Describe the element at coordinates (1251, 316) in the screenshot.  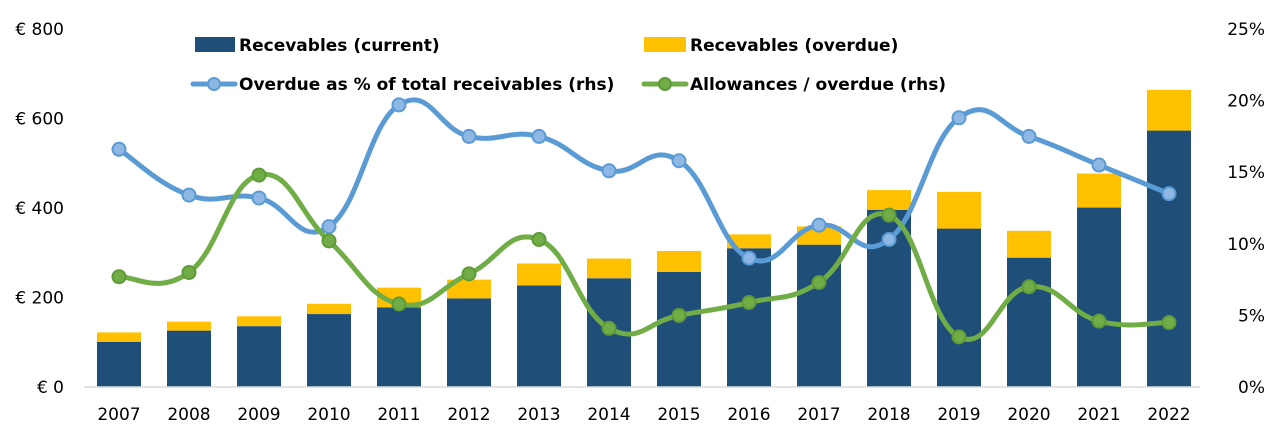
I see `right-axis-tick-label: 5%` at that location.